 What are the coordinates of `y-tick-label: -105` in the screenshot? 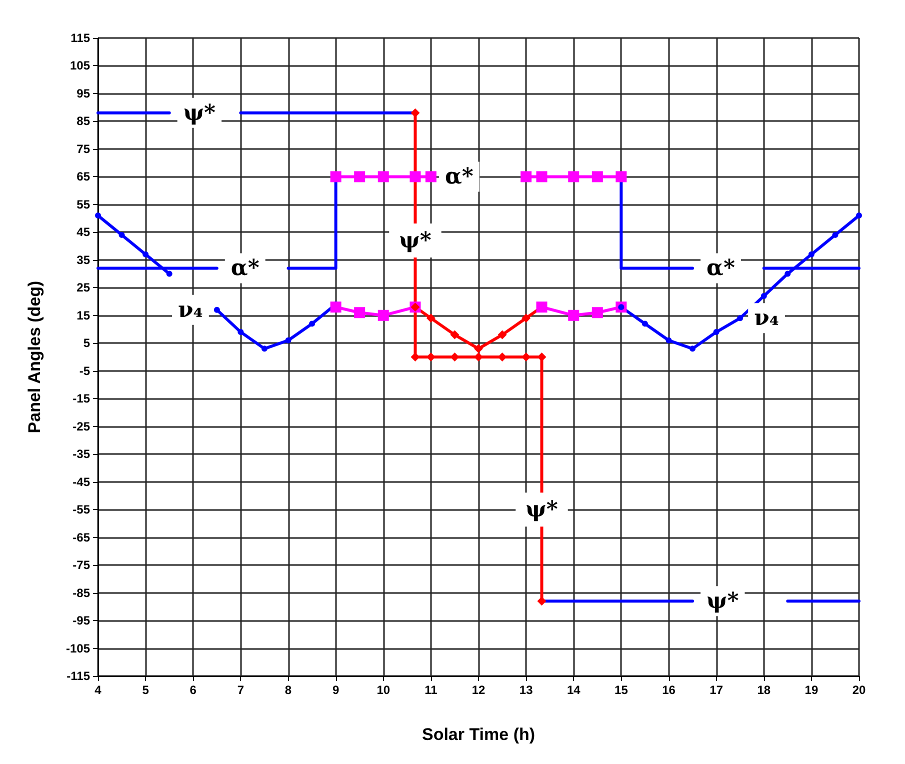 It's located at (78, 648).